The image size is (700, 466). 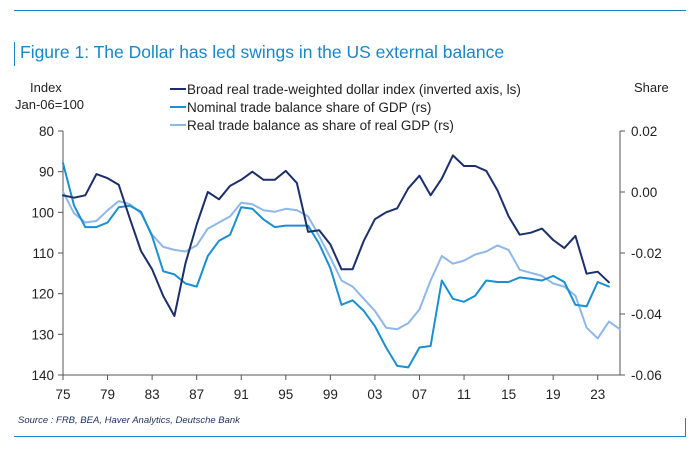 I want to click on x-tick-label: 83, so click(x=152, y=394).